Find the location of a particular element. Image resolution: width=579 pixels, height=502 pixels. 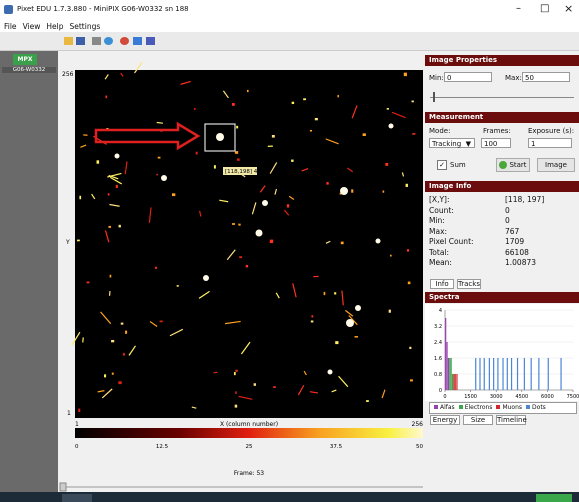

y-axis-title: Y is located at coordinates (67, 242).